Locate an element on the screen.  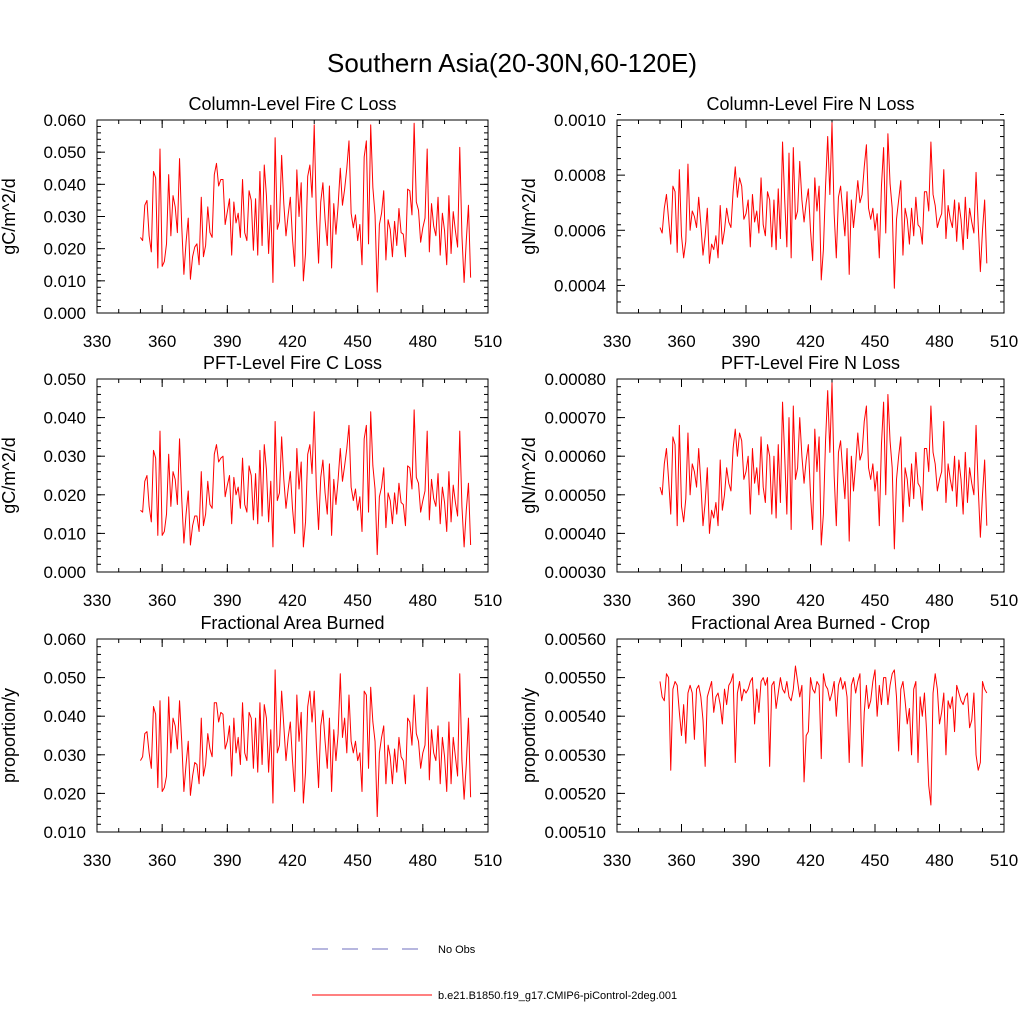
chart-3-ytick-label: 0.020 is located at coordinates (64, 495).